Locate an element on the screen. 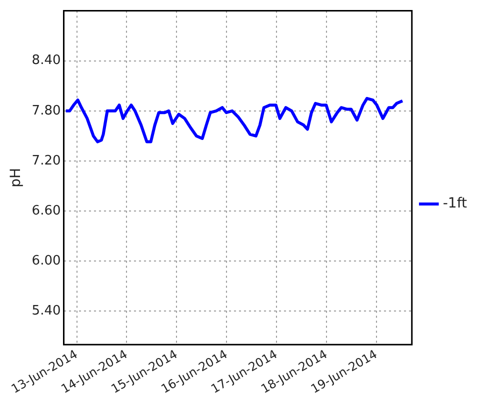 The width and height of the screenshot is (481, 404). y-tick-label: 6.00 is located at coordinates (46, 261).